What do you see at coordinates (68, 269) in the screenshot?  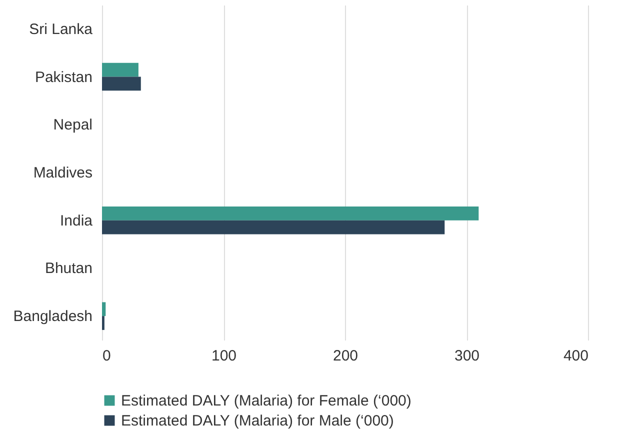 I see `y-tick-label: Bhutan` at bounding box center [68, 269].